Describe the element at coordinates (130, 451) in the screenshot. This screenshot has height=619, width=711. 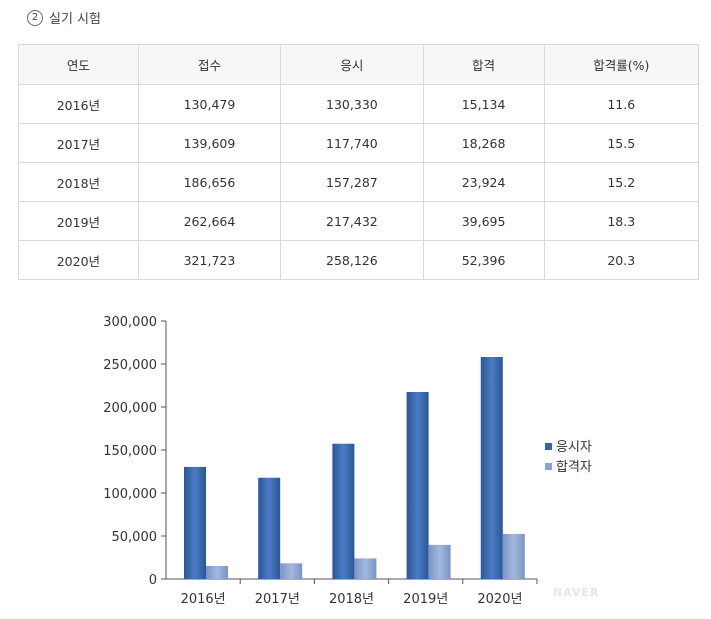
I see `y-tick-label: 150,000` at that location.